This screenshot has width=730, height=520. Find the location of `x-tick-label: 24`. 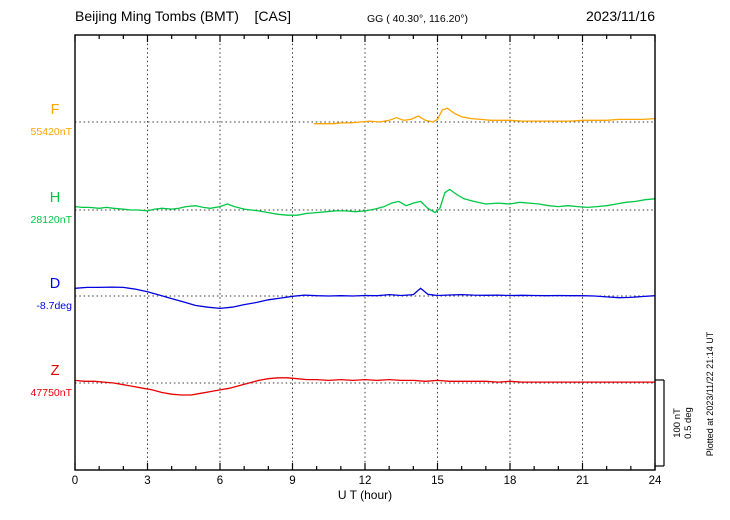

x-tick-label: 24 is located at coordinates (655, 481).